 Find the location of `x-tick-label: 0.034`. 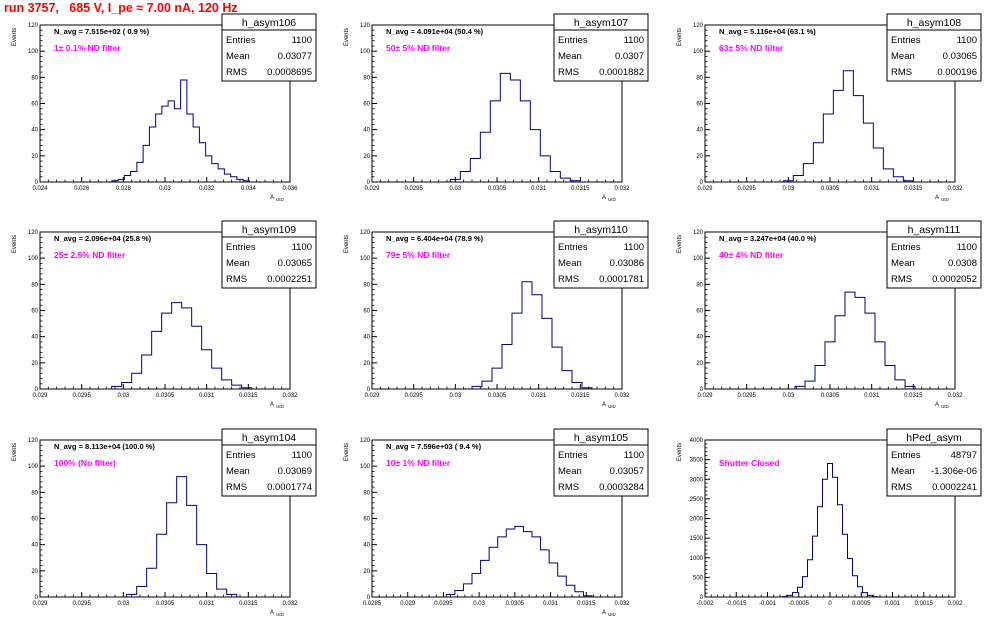

x-tick-label: 0.034 is located at coordinates (249, 189).